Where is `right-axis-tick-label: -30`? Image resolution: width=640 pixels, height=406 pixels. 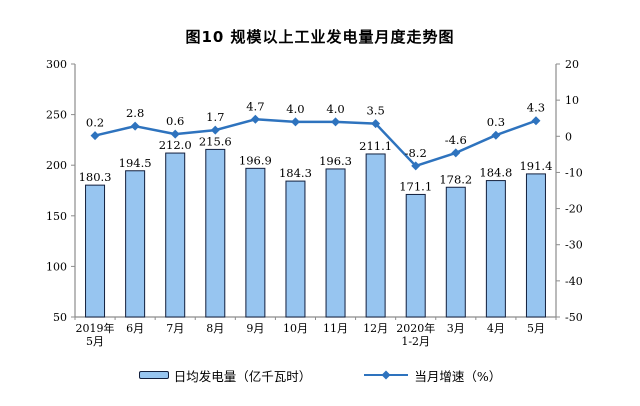
right-axis-tick-label: -30 is located at coordinates (574, 245).